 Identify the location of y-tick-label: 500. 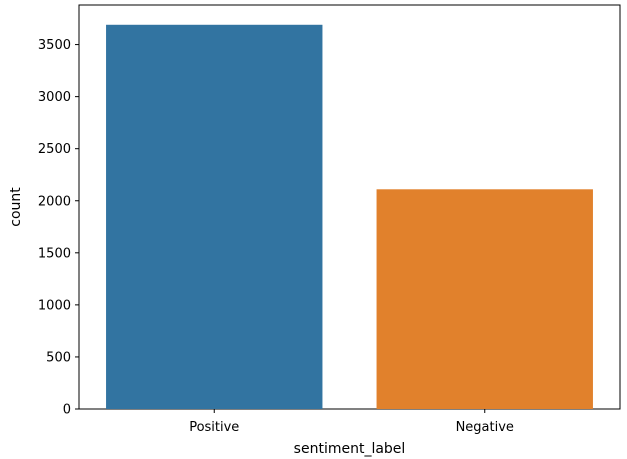
(58, 357).